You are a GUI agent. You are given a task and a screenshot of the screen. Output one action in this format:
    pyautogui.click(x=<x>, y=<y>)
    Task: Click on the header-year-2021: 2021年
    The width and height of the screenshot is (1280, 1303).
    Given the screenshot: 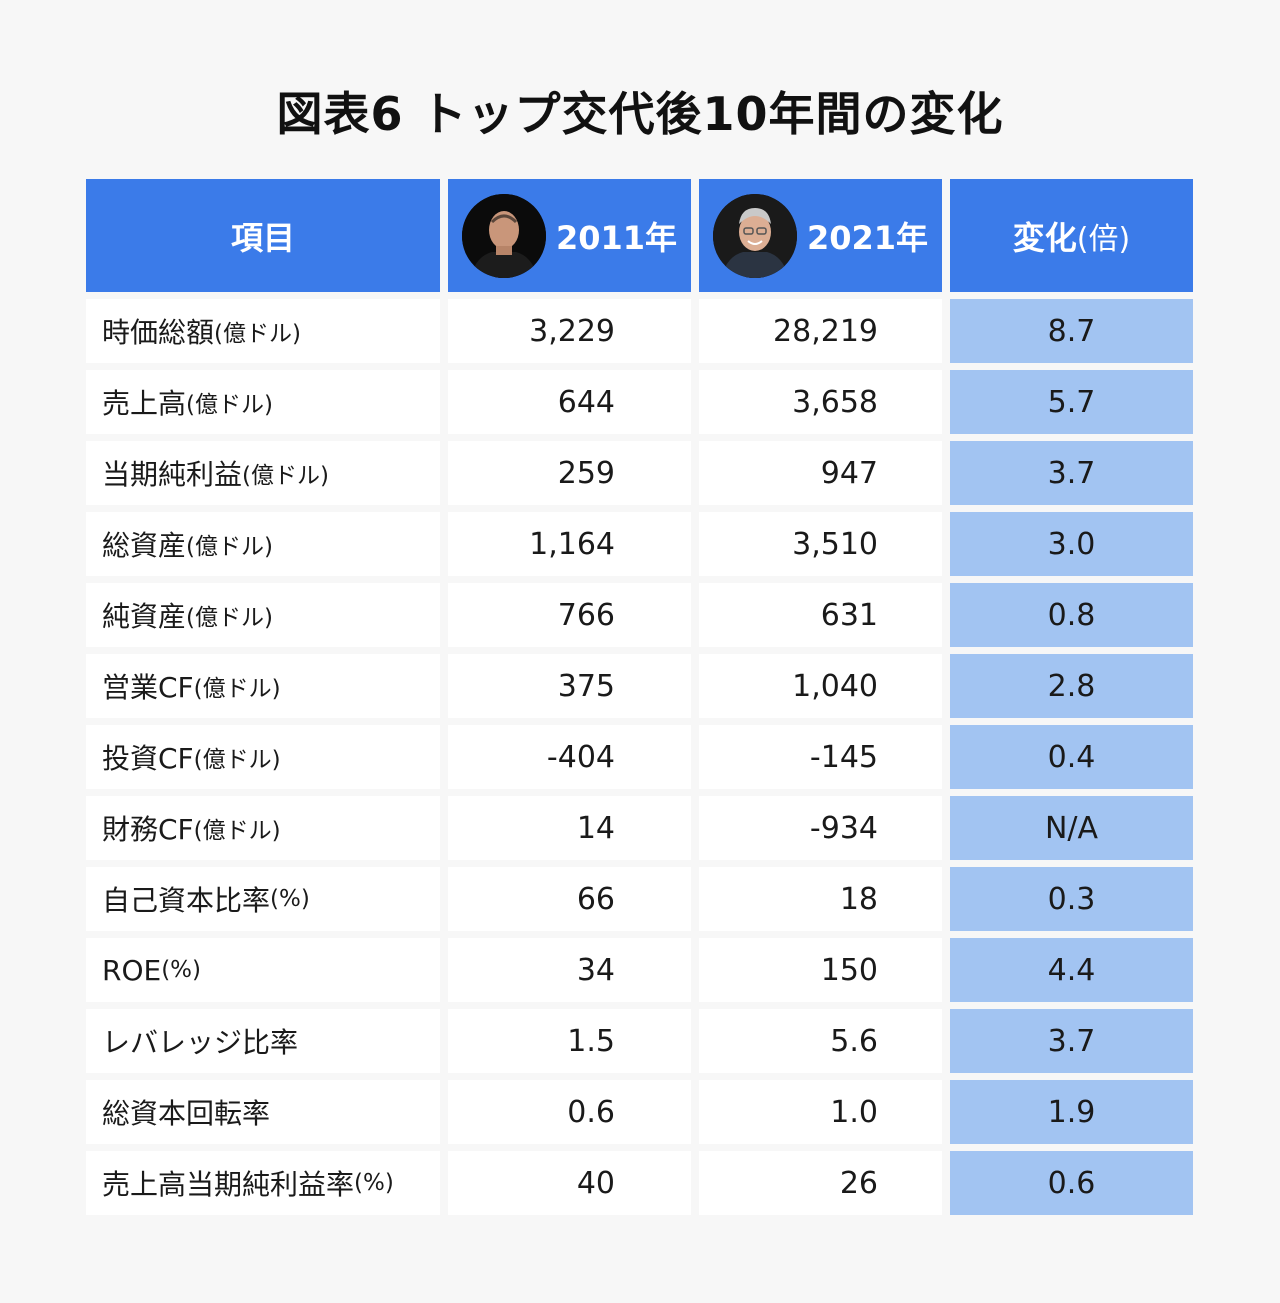 What is the action you would take?
    pyautogui.click(x=867, y=237)
    